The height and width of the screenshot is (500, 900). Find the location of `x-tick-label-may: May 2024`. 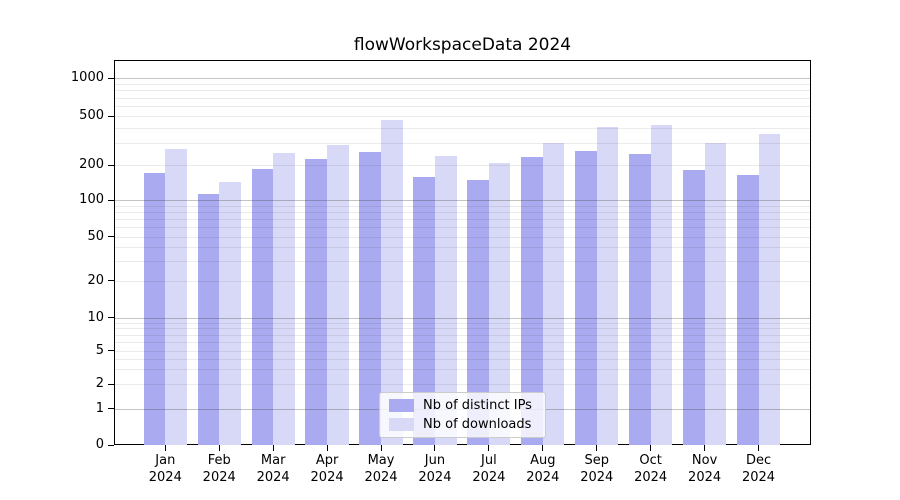

x-tick-label-may: May 2024 is located at coordinates (381, 469).